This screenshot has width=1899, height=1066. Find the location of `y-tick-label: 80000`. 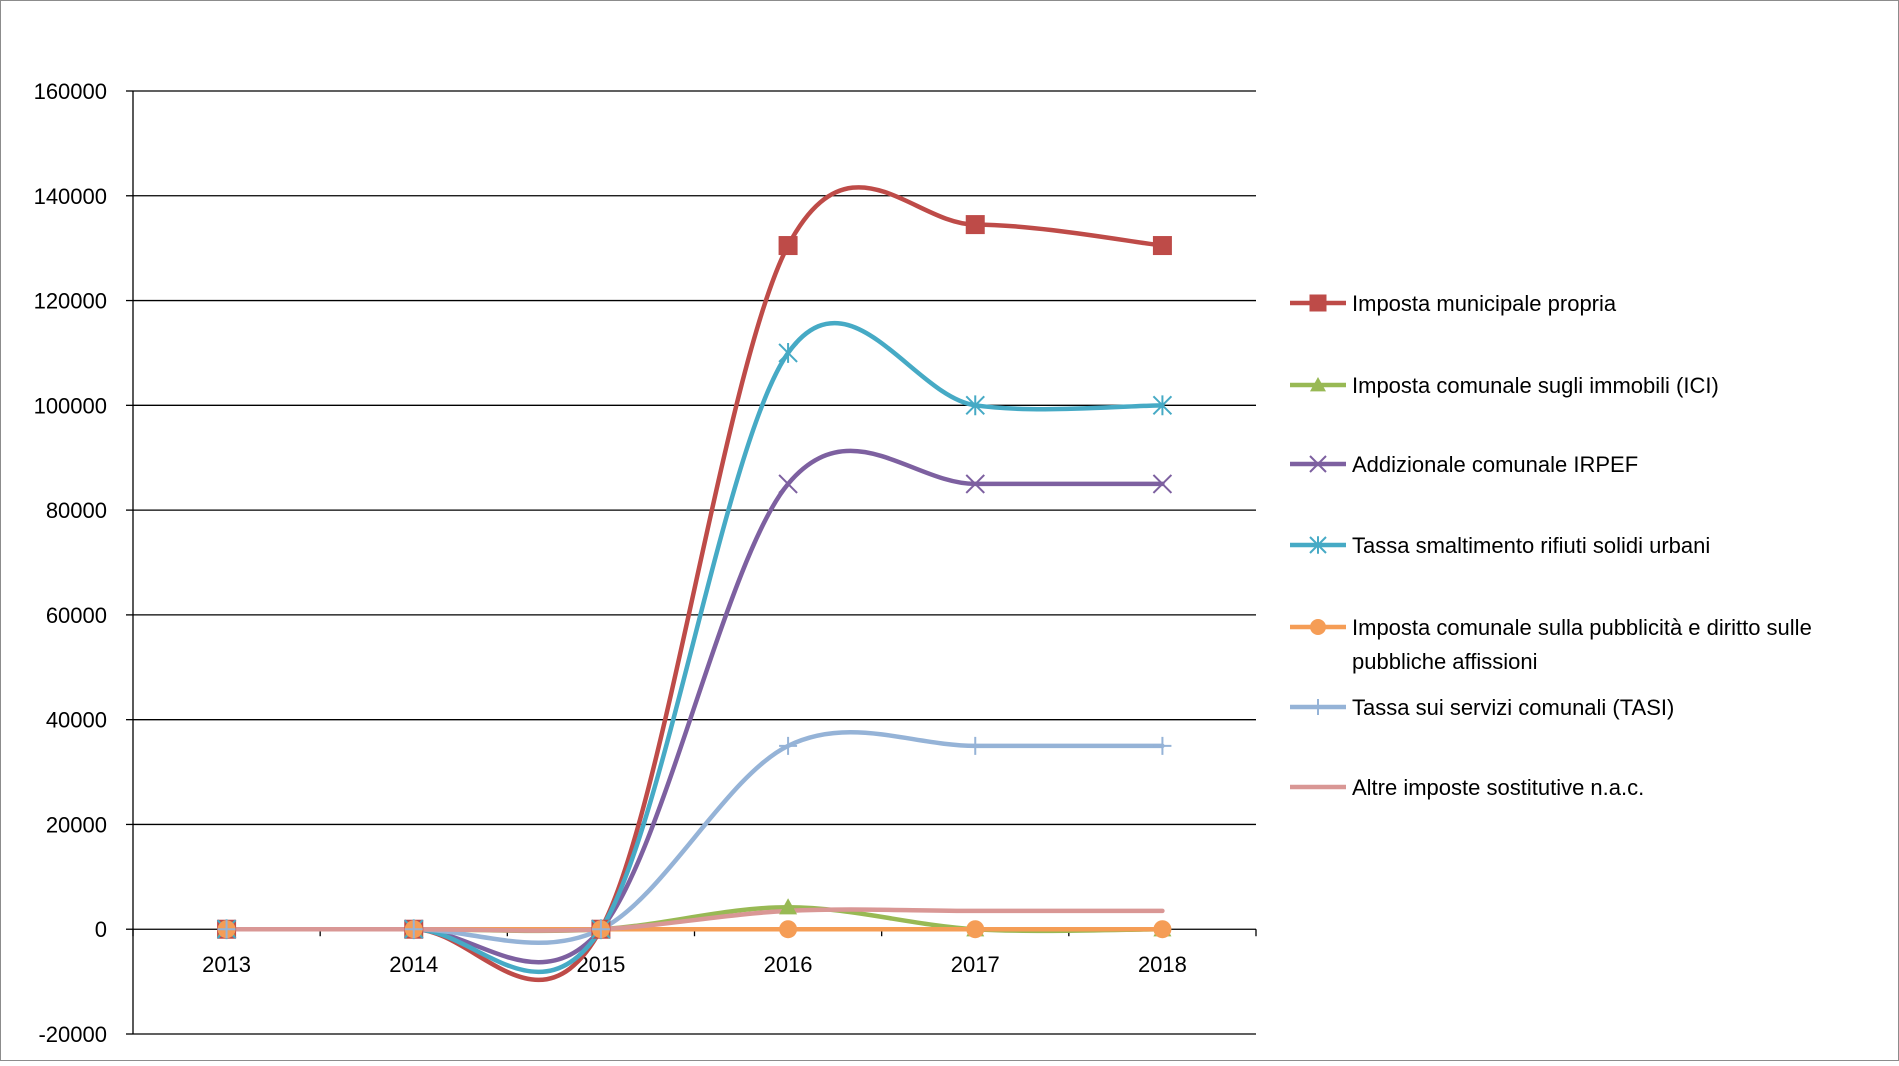

y-tick-label: 80000 is located at coordinates (76, 510).